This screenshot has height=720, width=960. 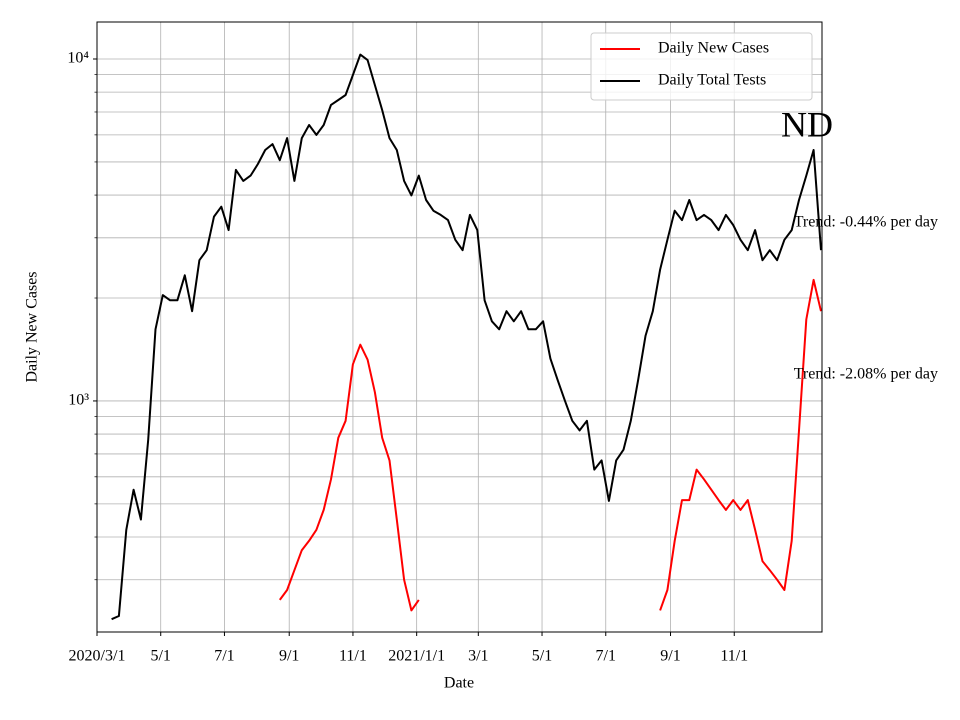 What do you see at coordinates (712, 80) in the screenshot?
I see `legend-label: Daily Total Tests` at bounding box center [712, 80].